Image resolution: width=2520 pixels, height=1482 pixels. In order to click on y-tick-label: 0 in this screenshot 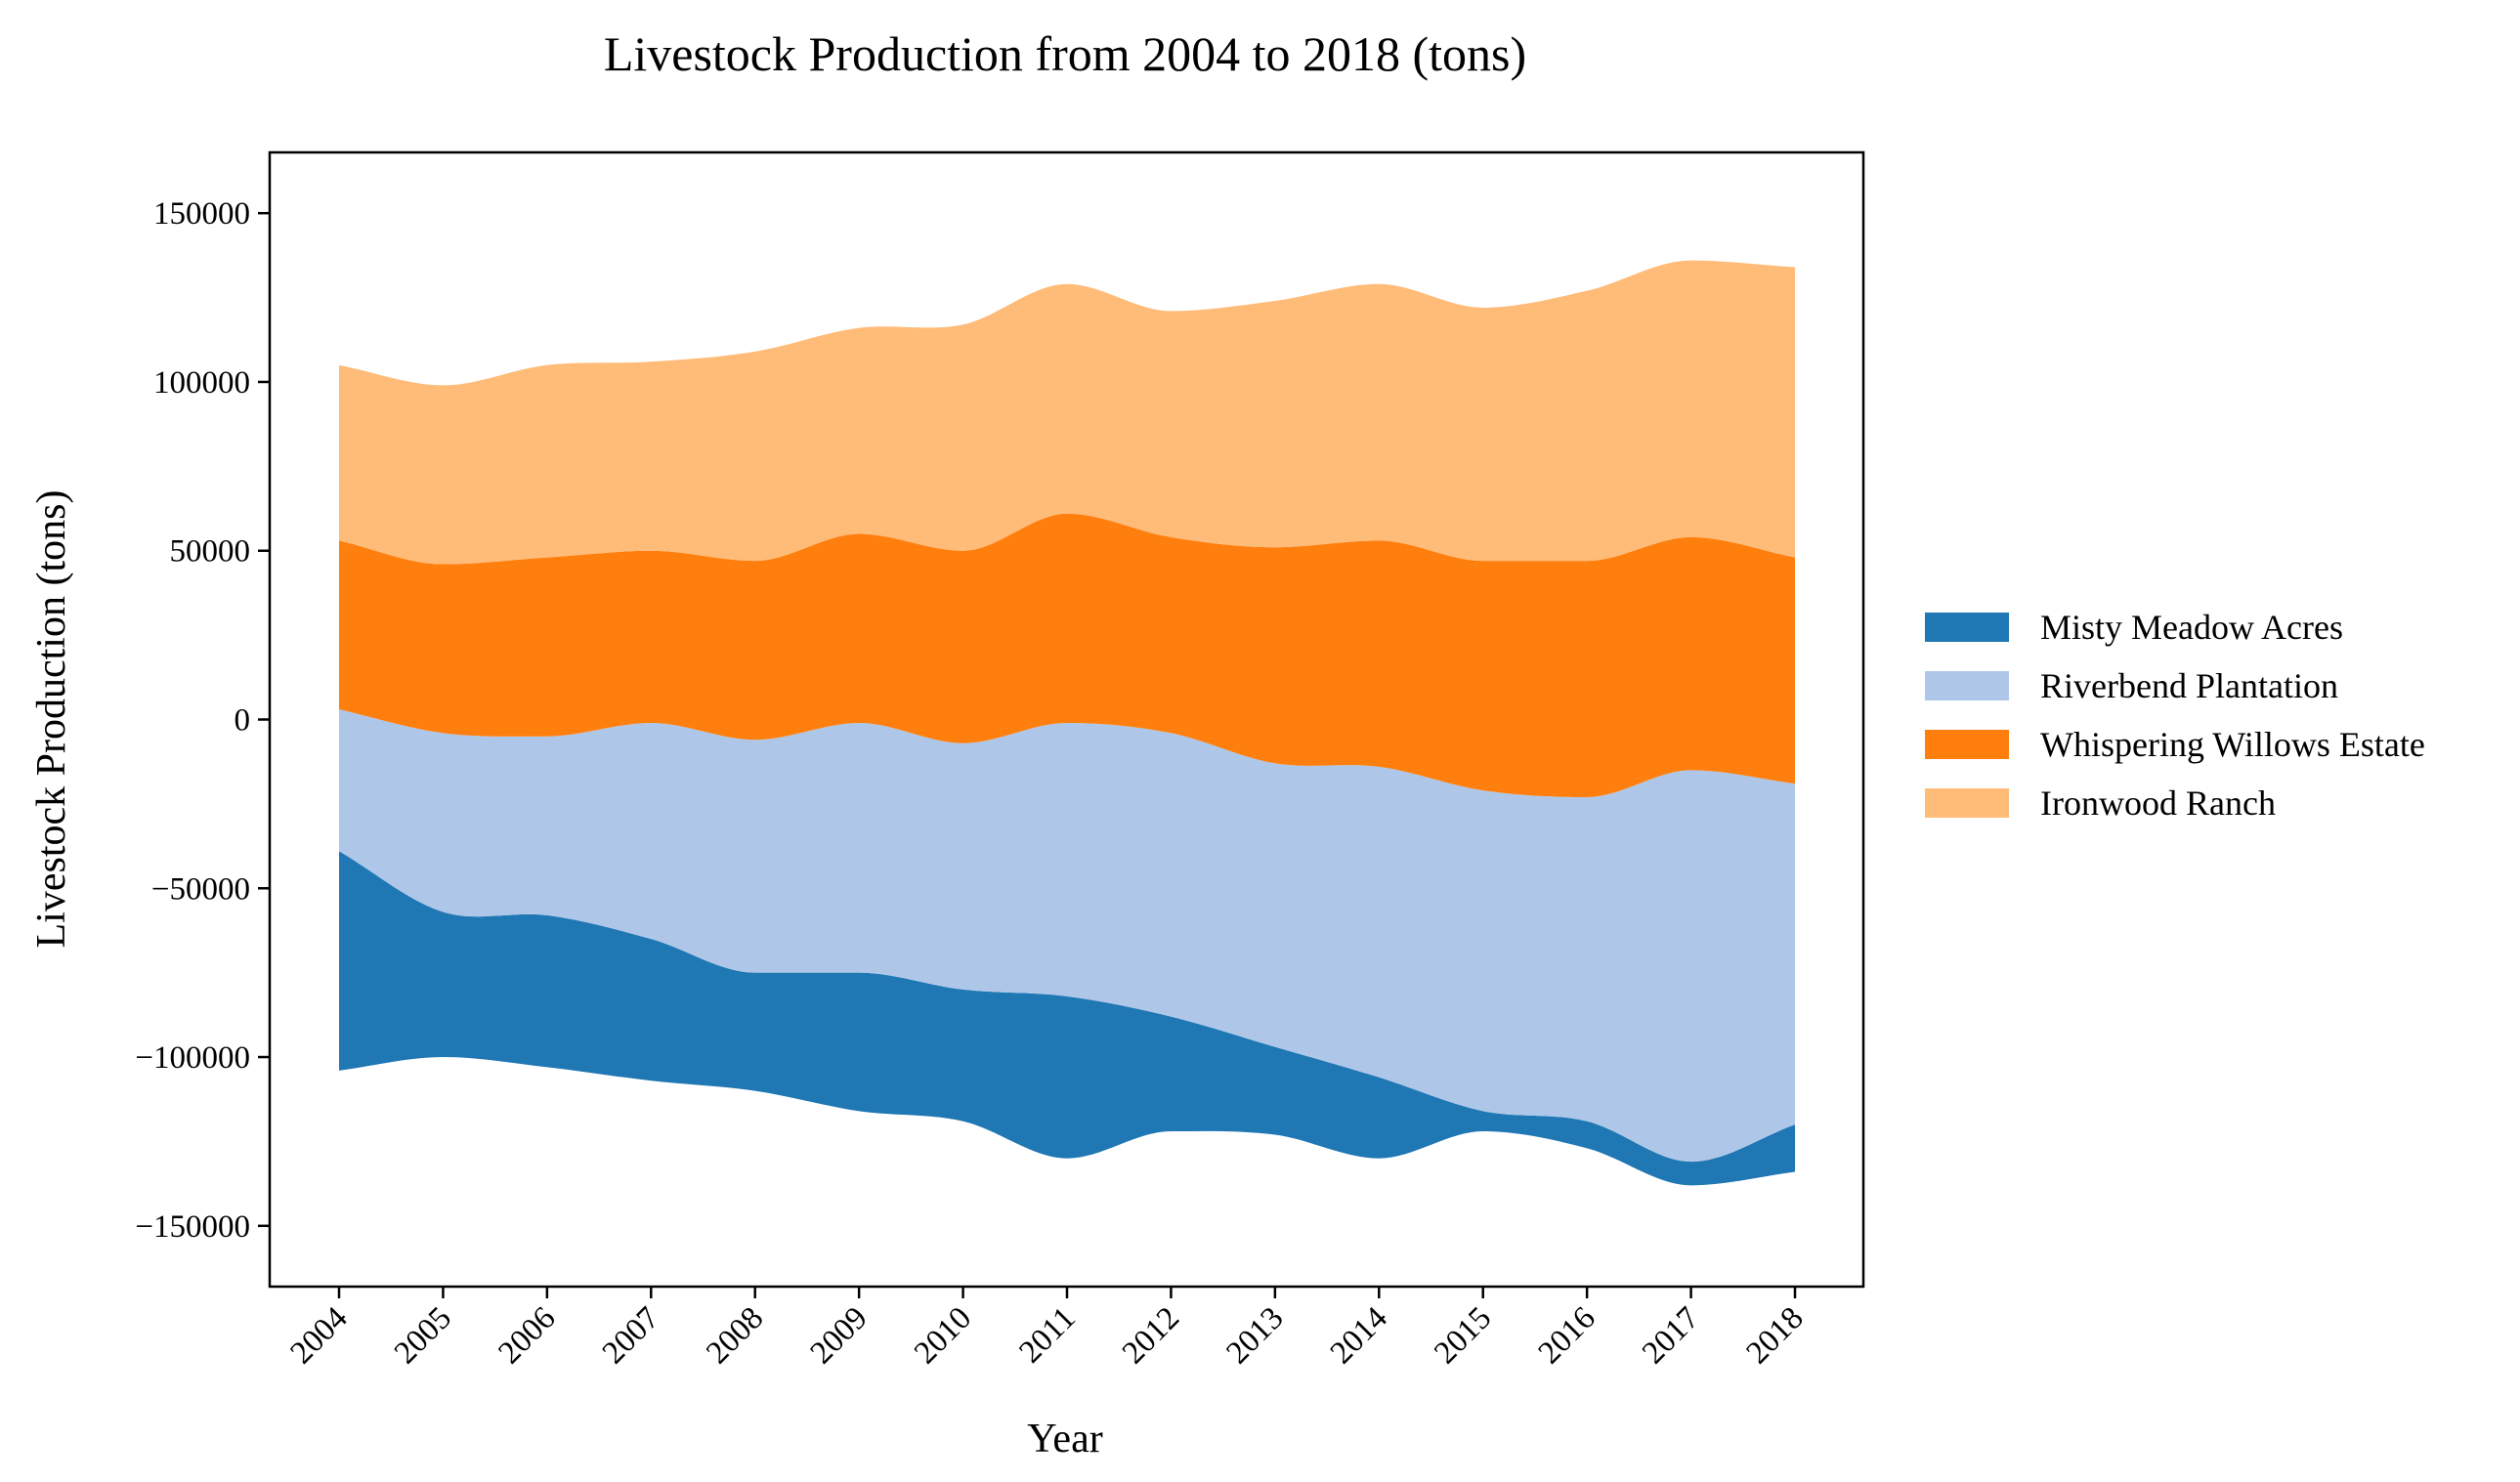, I will do `click(243, 721)`.